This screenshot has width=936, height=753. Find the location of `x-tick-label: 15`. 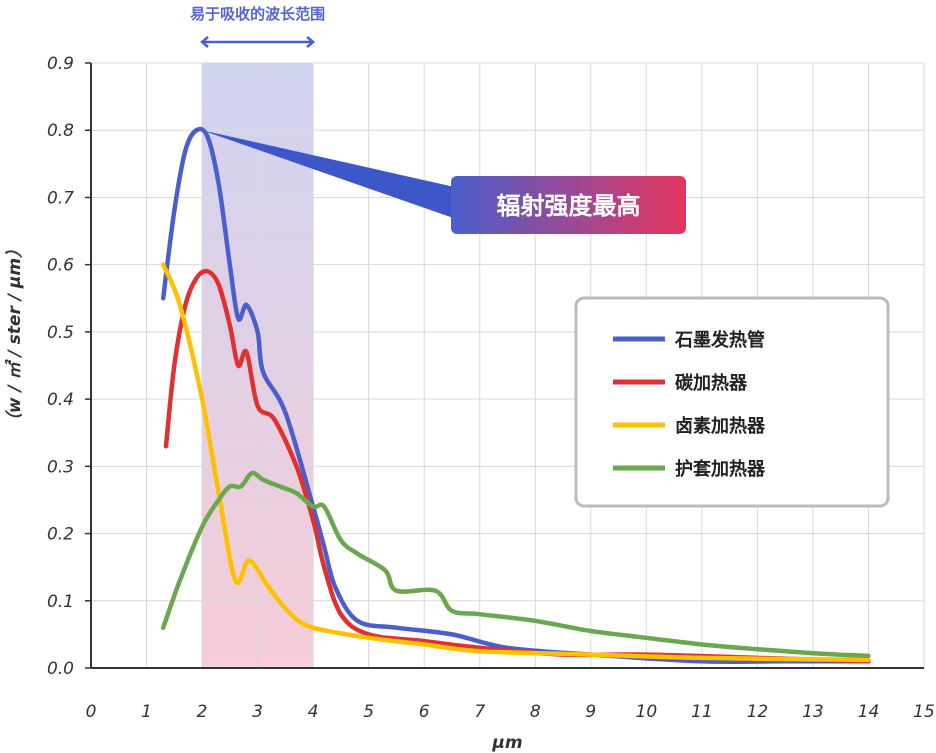

x-tick-label: 15 is located at coordinates (924, 712).